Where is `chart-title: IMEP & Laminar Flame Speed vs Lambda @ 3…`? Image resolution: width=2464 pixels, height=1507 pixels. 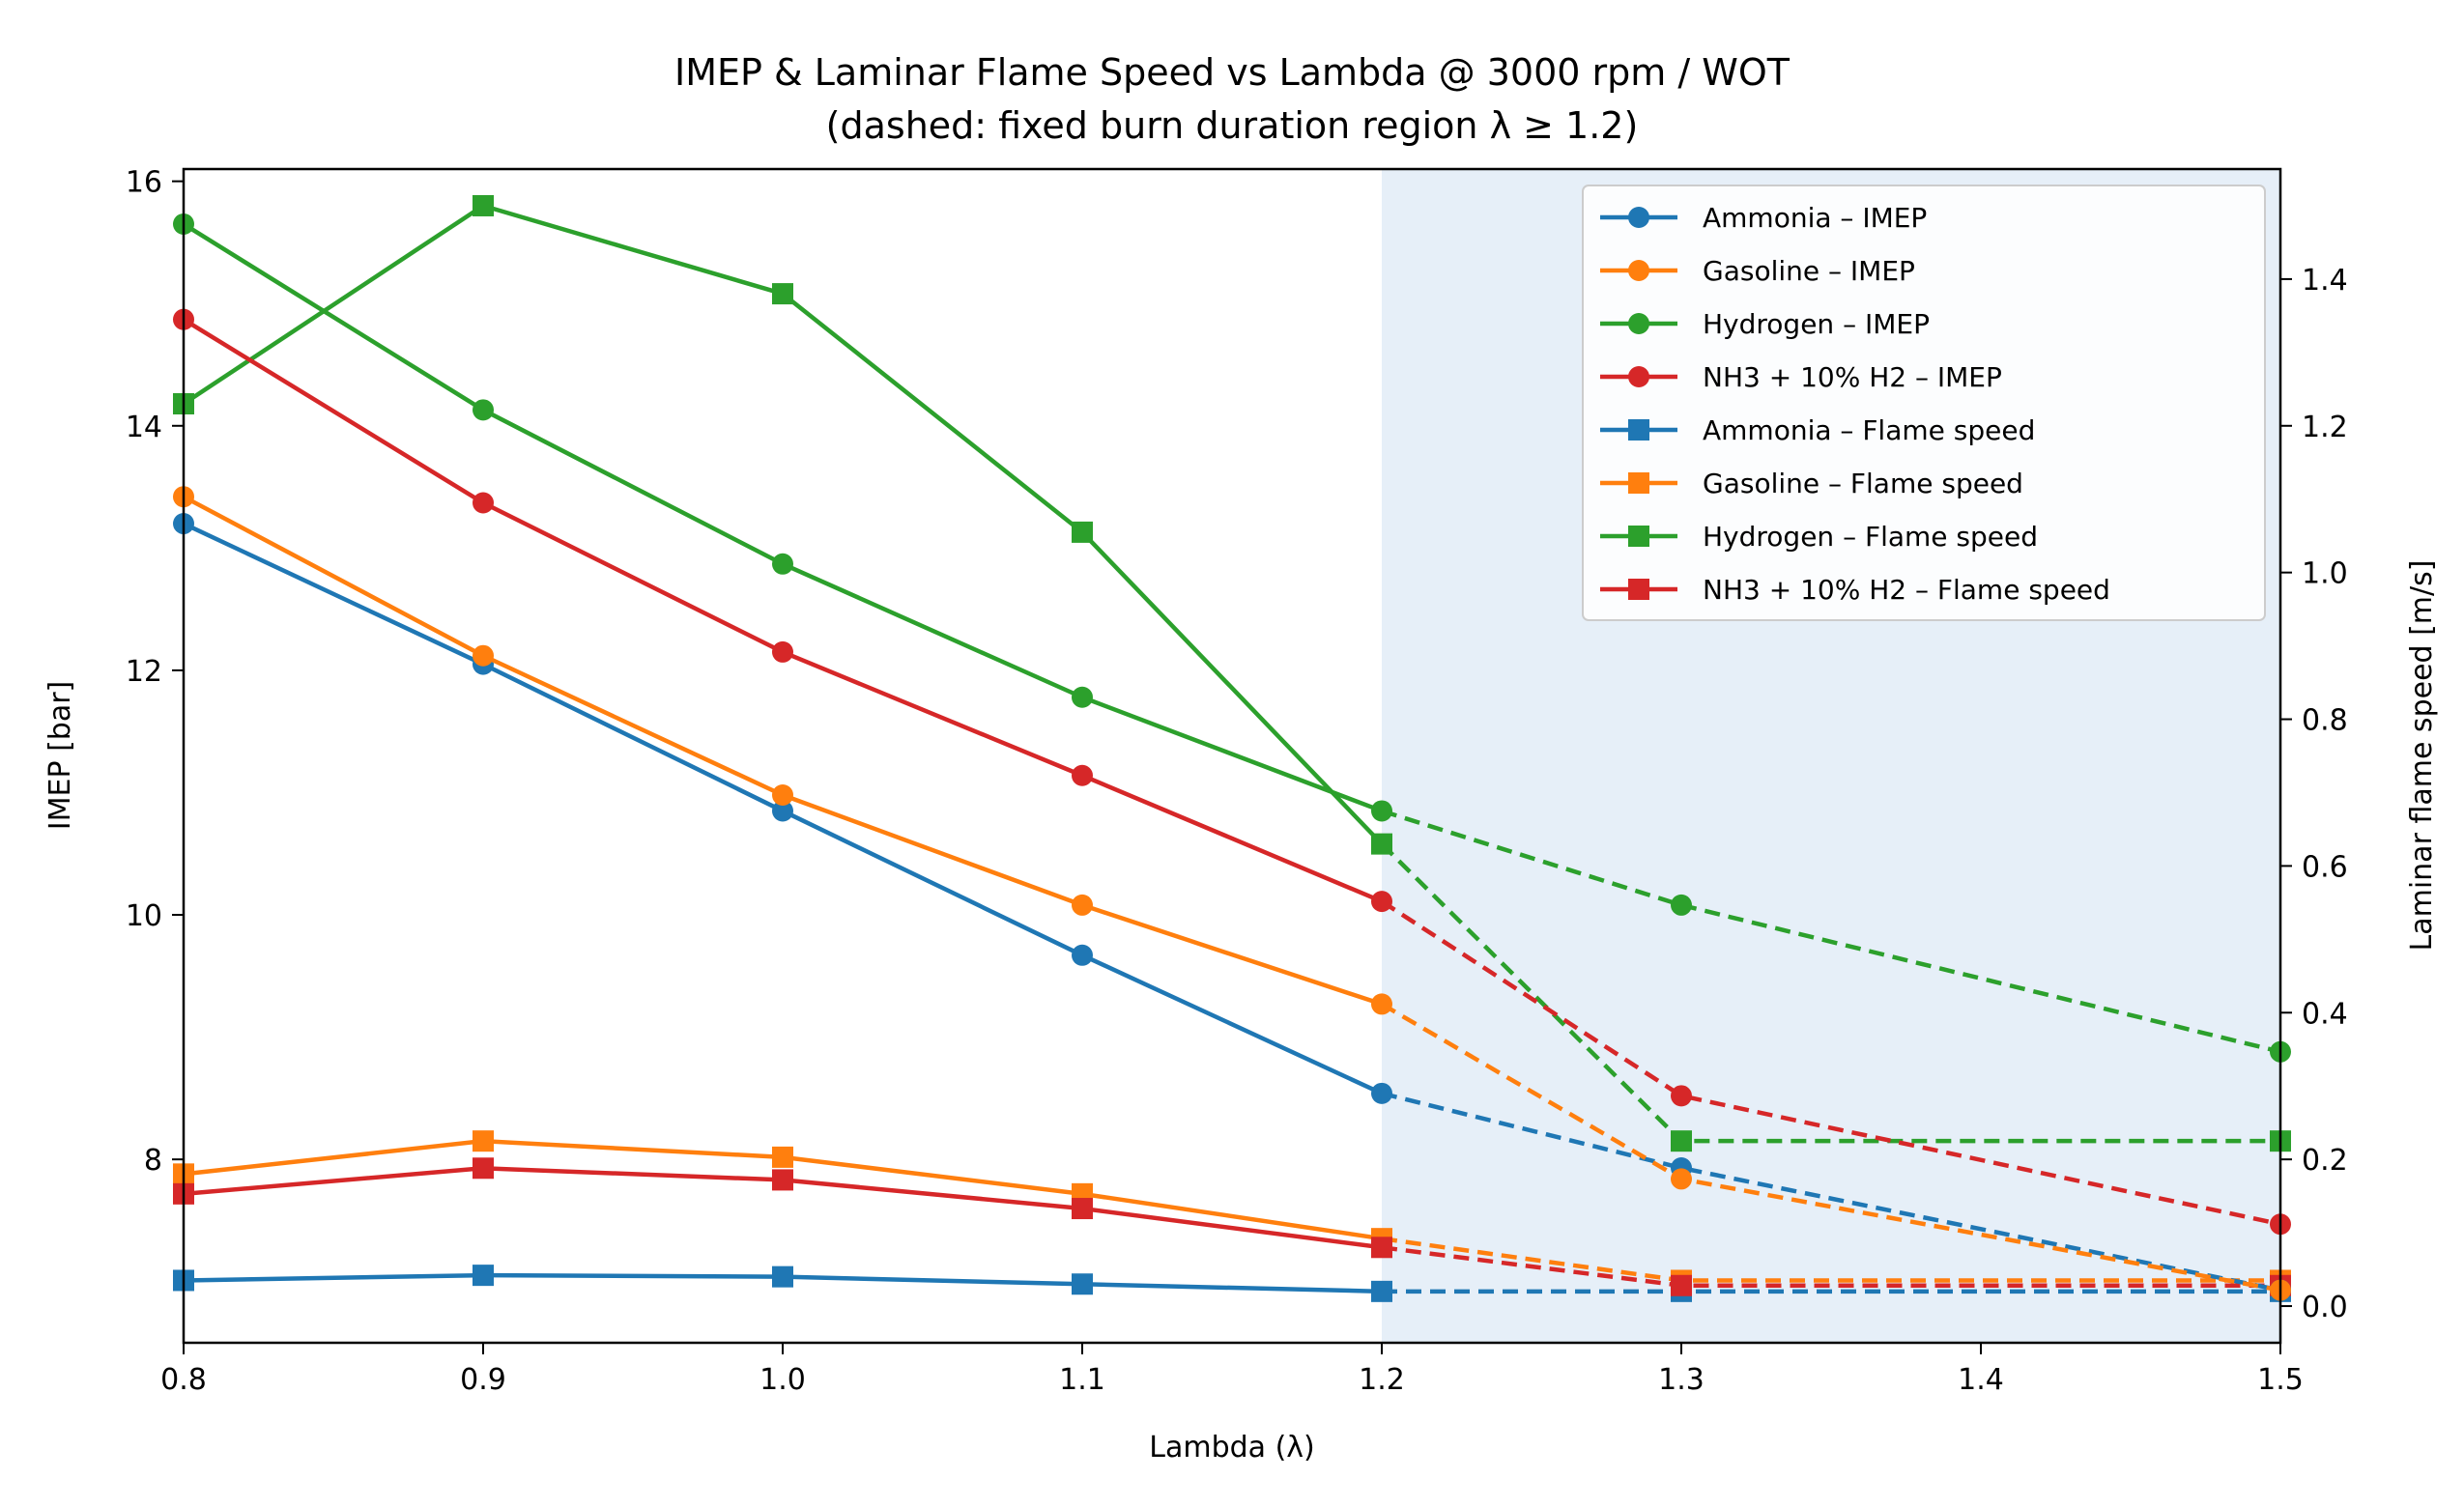 chart-title: IMEP & Laminar Flame Speed vs Lambda @ 3… is located at coordinates (1232, 72).